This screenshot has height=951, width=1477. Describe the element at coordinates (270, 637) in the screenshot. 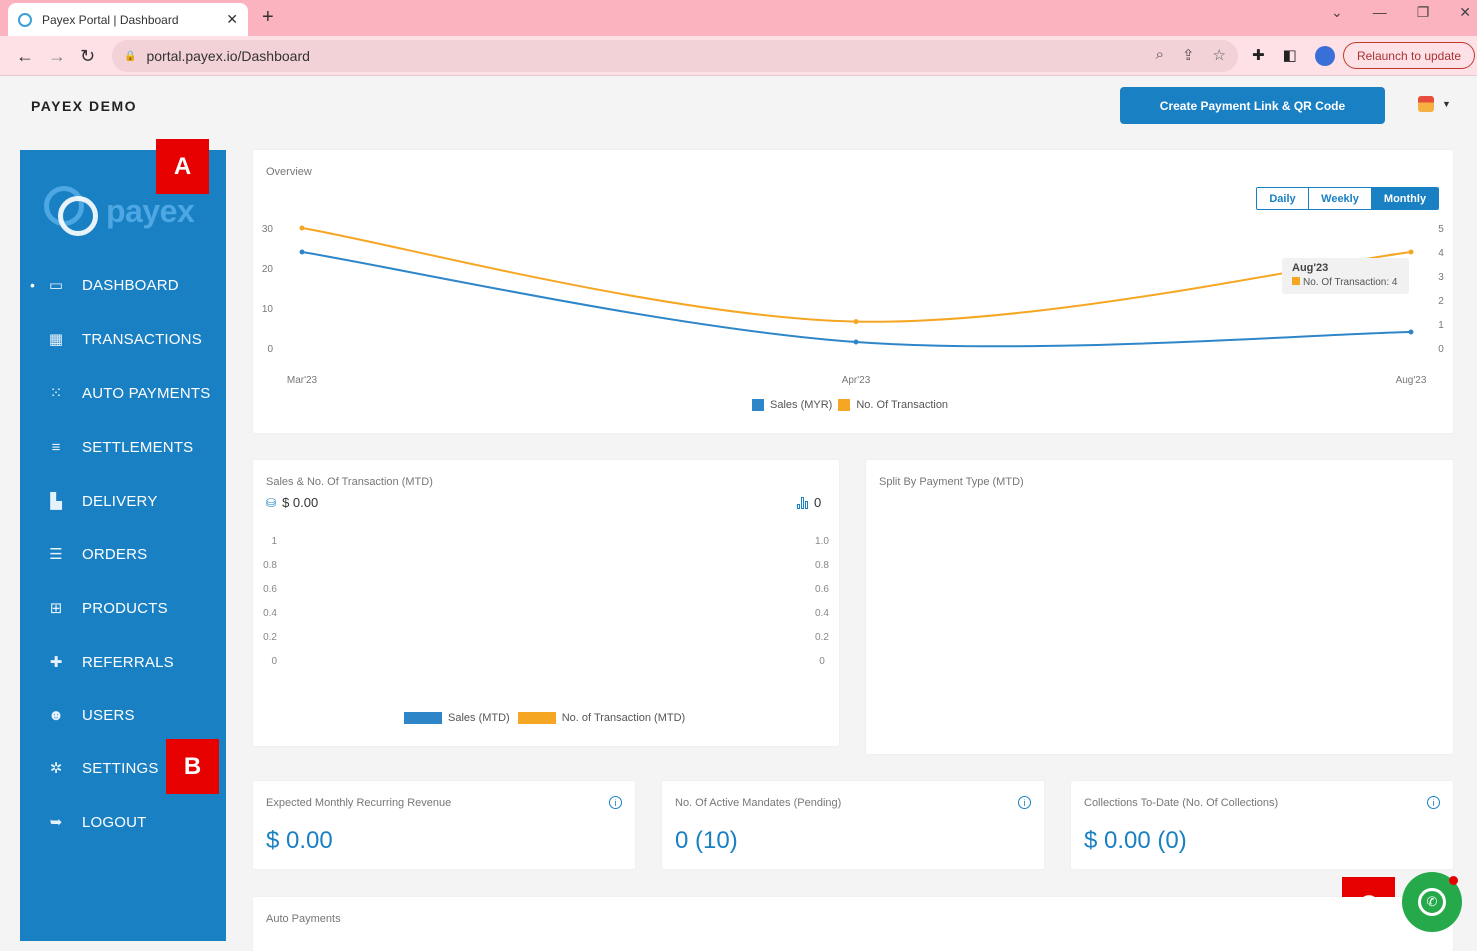

I see `y-left-tick-label: 0.2` at that location.